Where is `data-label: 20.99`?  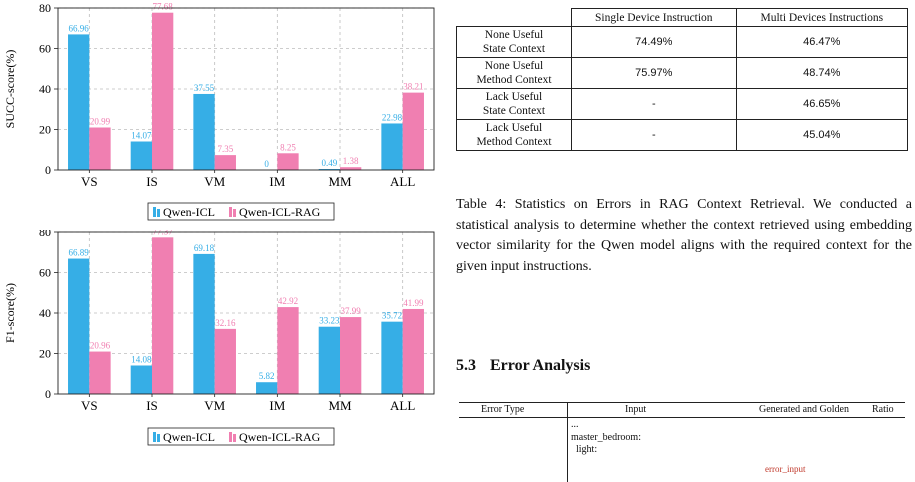 data-label: 20.99 is located at coordinates (100, 121).